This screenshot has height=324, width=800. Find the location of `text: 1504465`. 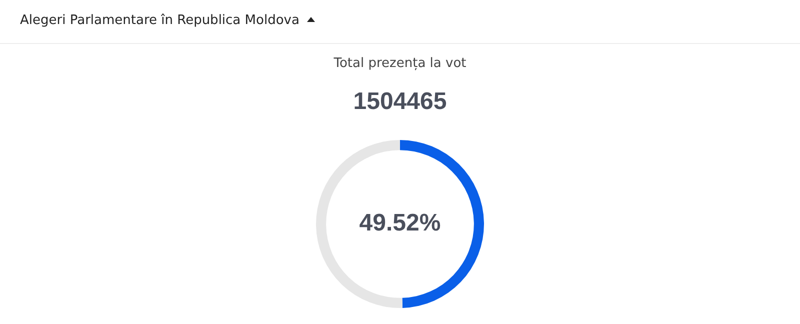

text: 1504465 is located at coordinates (400, 102).